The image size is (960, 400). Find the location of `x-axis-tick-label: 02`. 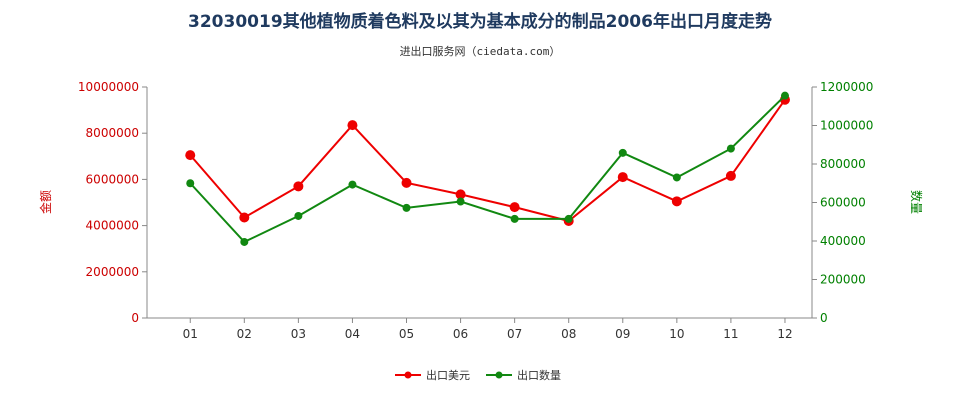

x-axis-tick-label: 02 is located at coordinates (244, 334).